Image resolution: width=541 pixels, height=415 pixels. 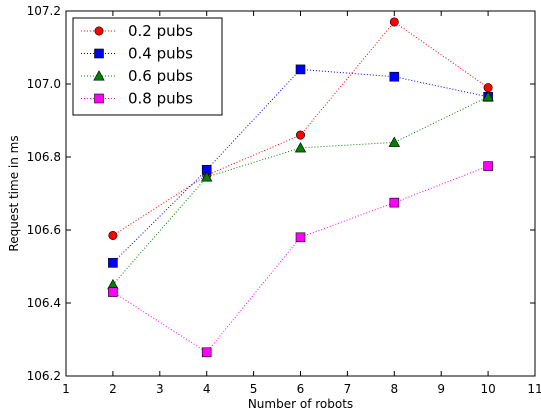 What do you see at coordinates (44, 11) in the screenshot?
I see `y-tick-label: 107.2` at bounding box center [44, 11].